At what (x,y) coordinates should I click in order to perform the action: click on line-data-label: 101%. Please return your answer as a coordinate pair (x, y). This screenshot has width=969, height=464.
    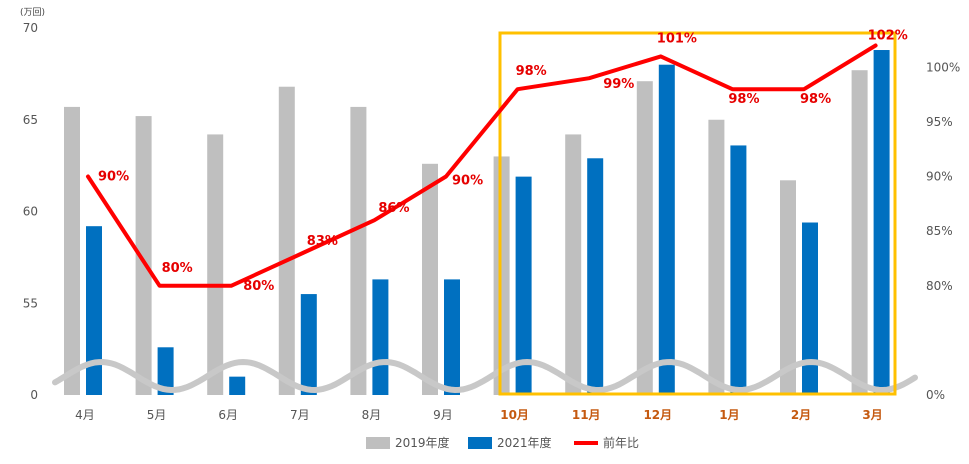
    Looking at the image, I should click on (677, 38).